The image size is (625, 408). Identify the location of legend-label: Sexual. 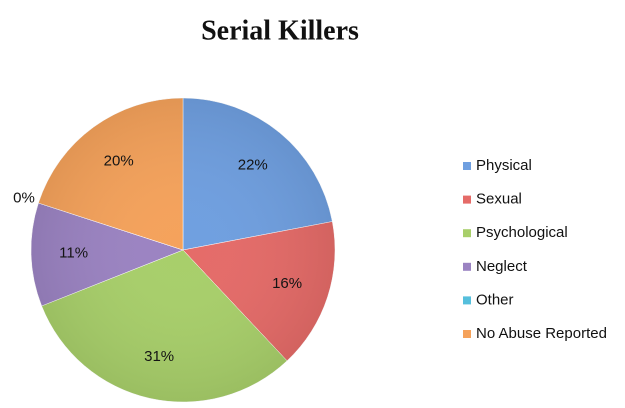
(499, 199).